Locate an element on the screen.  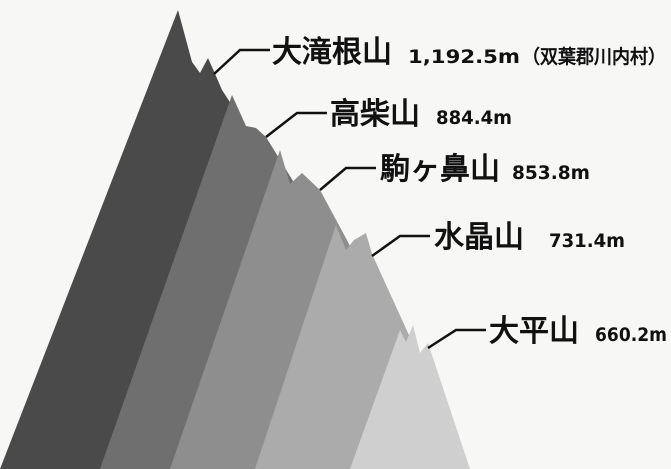
mountain-elevation-4: 731.4m is located at coordinates (587, 241).